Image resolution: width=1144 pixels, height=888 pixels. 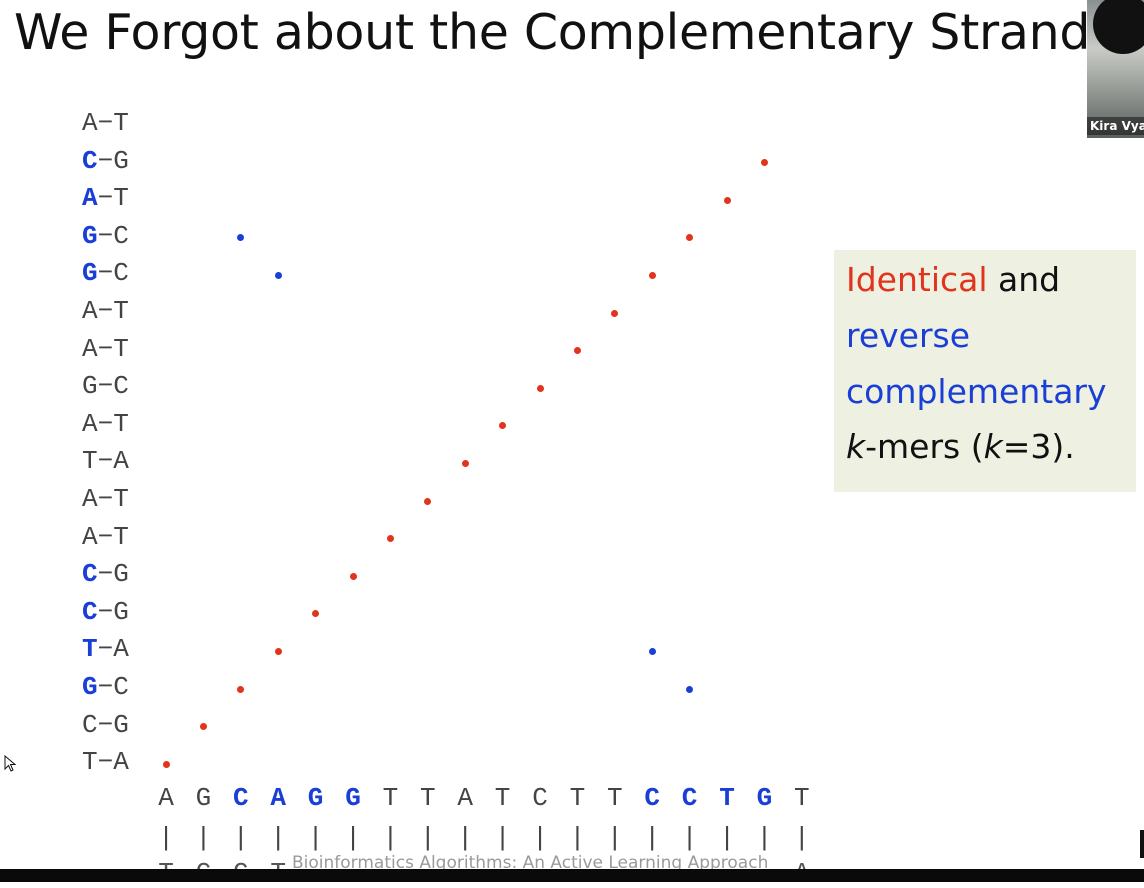 I want to click on callout-k1: k, so click(x=856, y=446).